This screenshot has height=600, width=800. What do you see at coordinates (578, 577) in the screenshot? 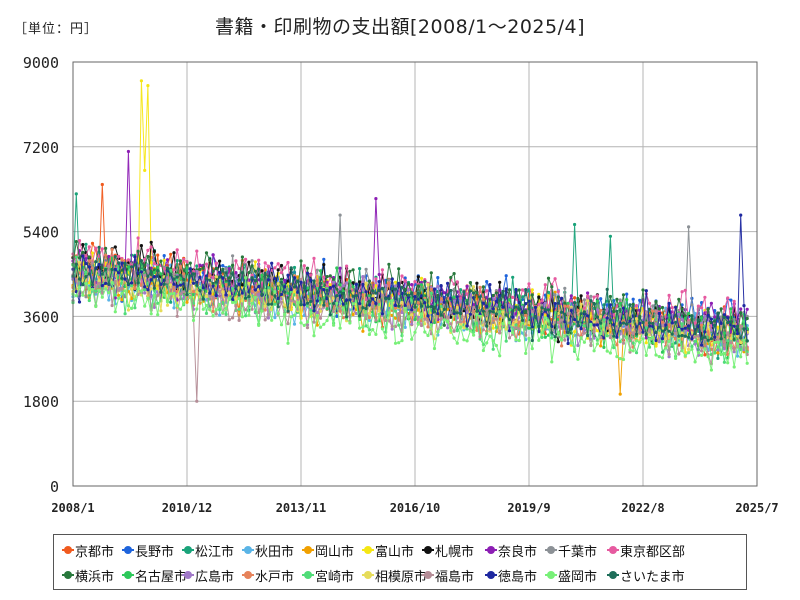
I see `legend-label: 盛岡市` at bounding box center [578, 577].